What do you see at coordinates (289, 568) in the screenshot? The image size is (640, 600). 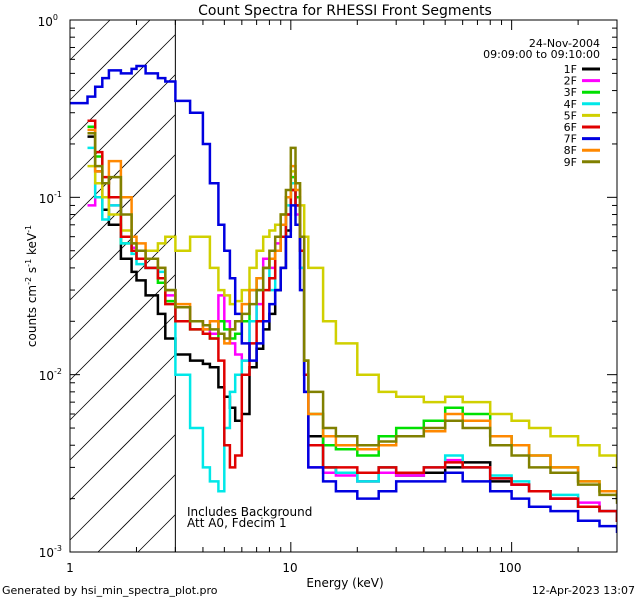 I see `x-tick-label-10: 10` at bounding box center [289, 568].